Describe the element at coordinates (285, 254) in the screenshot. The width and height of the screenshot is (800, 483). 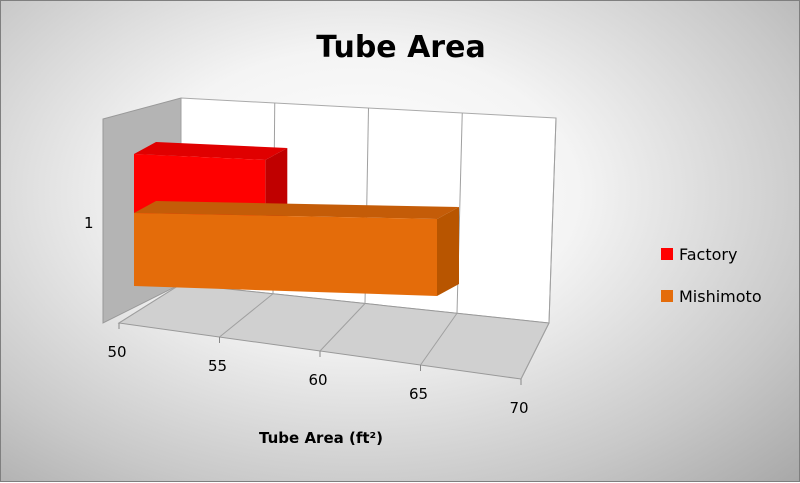
I see `bar-mishimoto` at that location.